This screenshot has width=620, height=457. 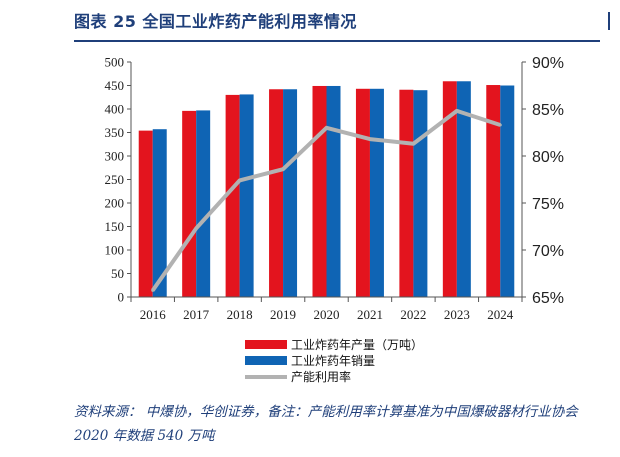 What do you see at coordinates (413, 314) in the screenshot?
I see `x-tick-label-2022: 2022` at bounding box center [413, 314].